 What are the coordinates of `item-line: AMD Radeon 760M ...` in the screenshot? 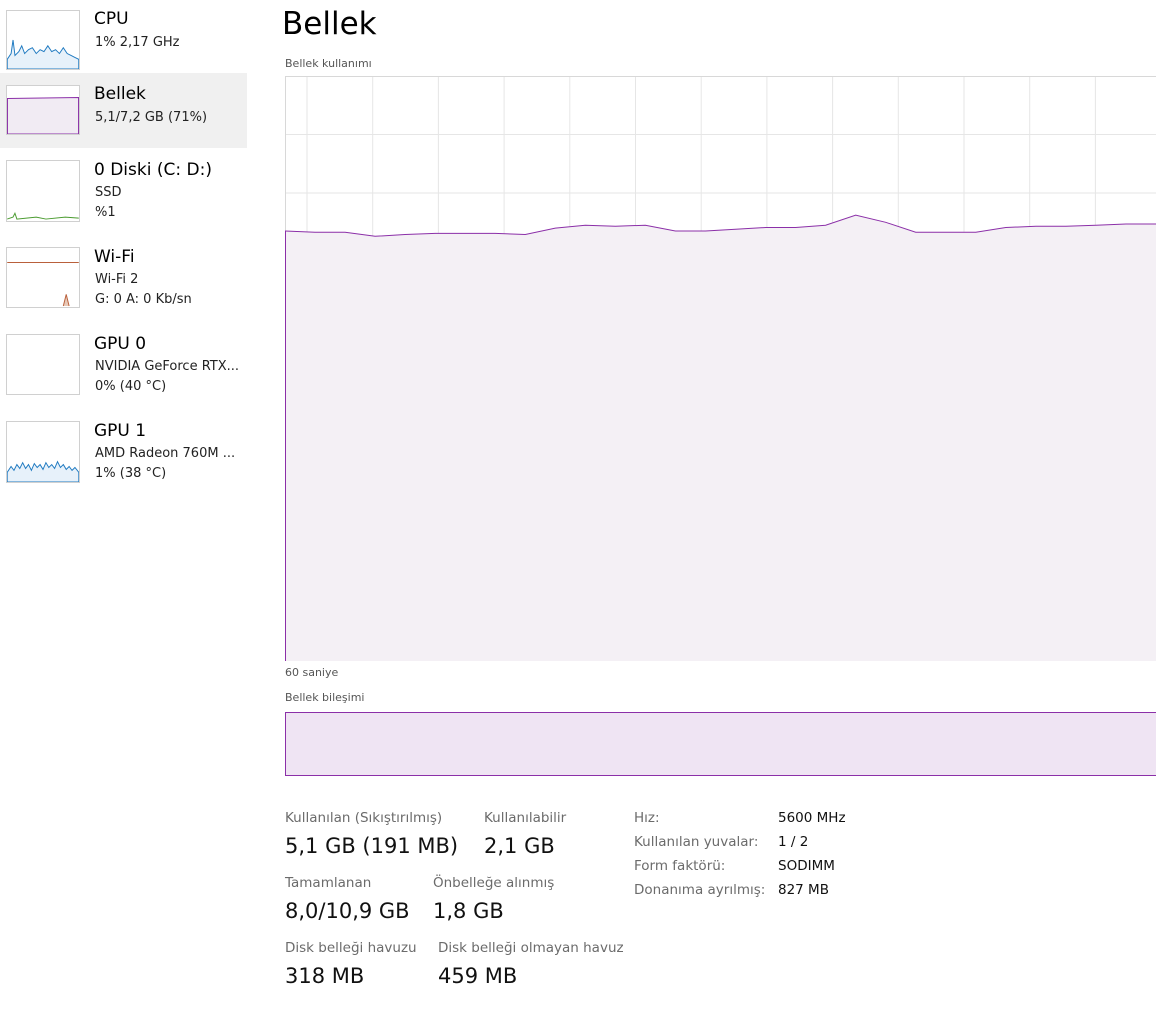 It's located at (165, 453).